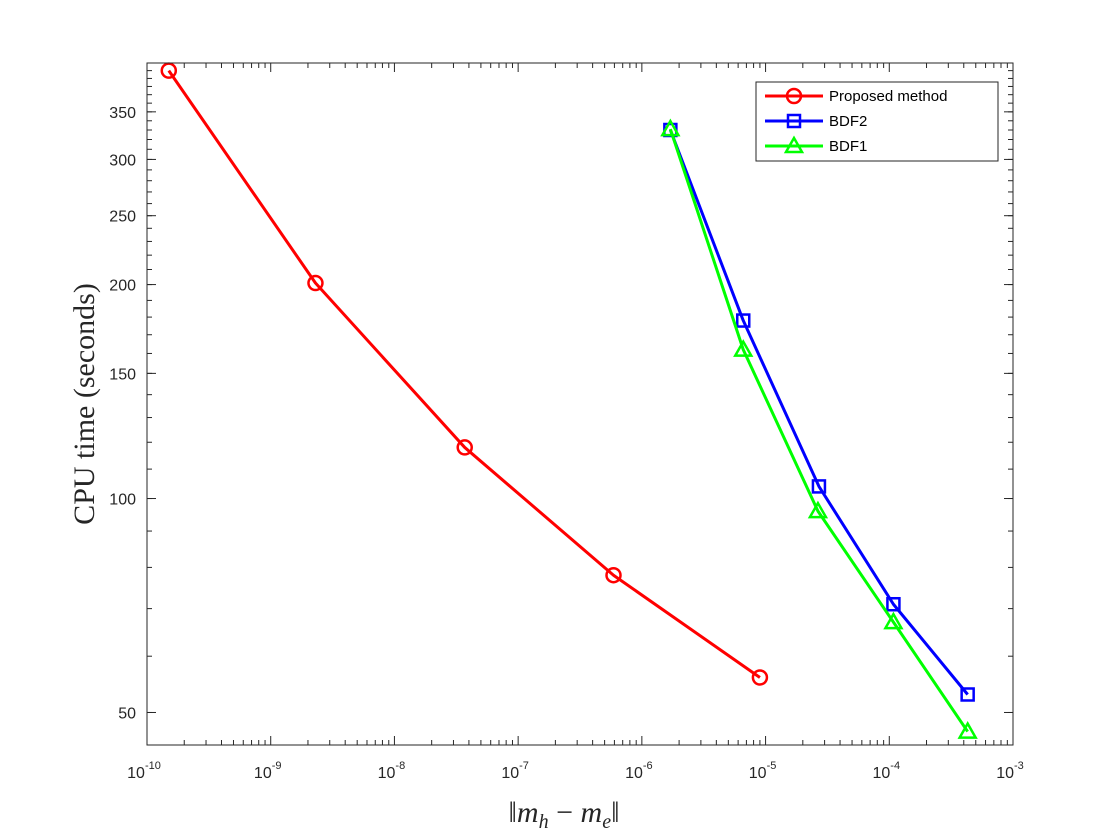 This screenshot has height=840, width=1120. I want to click on x-axis-title-m-h: m, so click(528, 812).